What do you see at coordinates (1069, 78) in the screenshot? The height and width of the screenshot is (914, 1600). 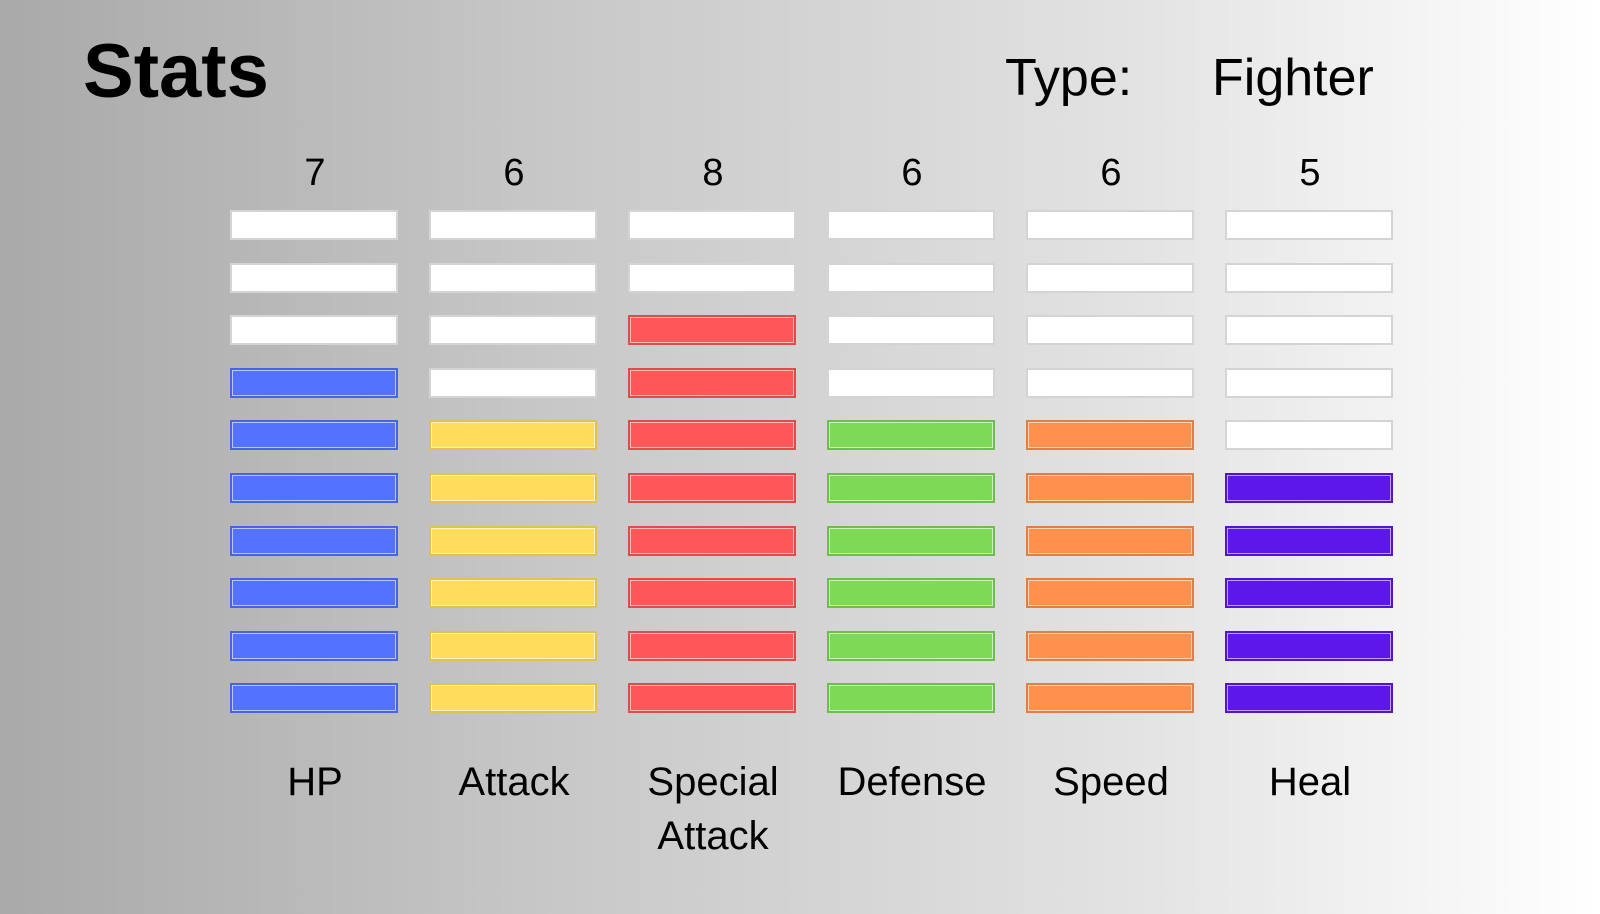 I see `type-label: Type:` at bounding box center [1069, 78].